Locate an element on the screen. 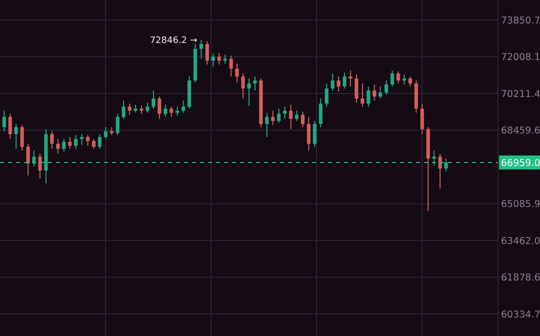 The width and height of the screenshot is (540, 336). y-tick-label: 72008.1 is located at coordinates (520, 58).